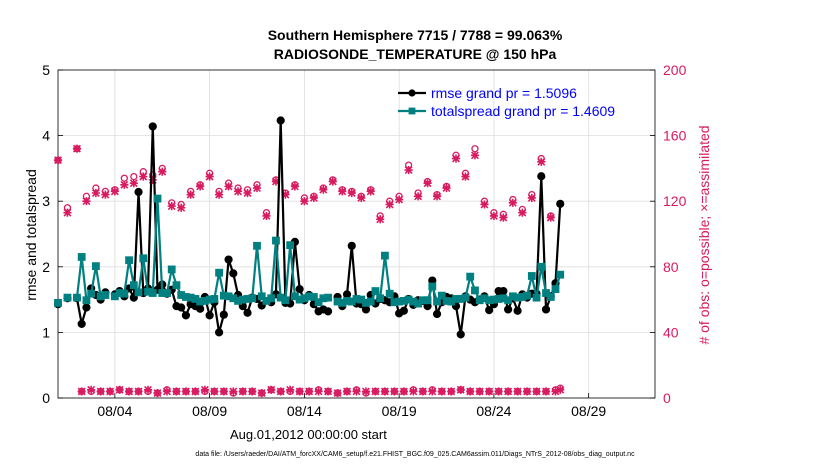 Image resolution: width=830 pixels, height=470 pixels. Describe the element at coordinates (415, 54) in the screenshot. I see `chart-subtitle: RADIOSONDE_TEMPERATURE @ 150 hPa` at that location.